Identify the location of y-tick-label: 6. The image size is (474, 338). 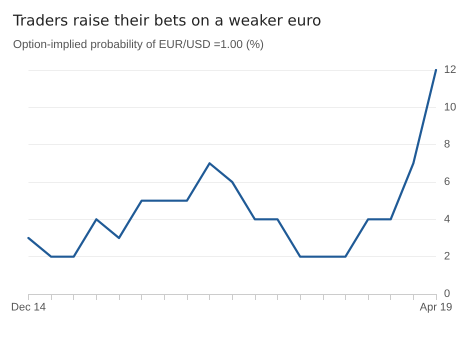
(447, 182).